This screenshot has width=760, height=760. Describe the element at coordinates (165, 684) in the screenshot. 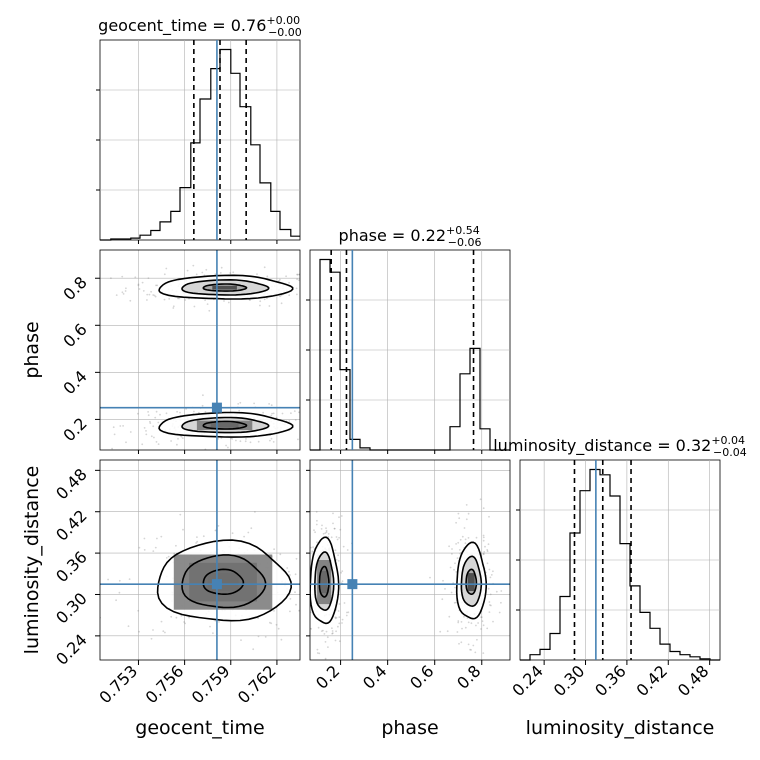

I see `x-tick-label: 0.756` at that location.